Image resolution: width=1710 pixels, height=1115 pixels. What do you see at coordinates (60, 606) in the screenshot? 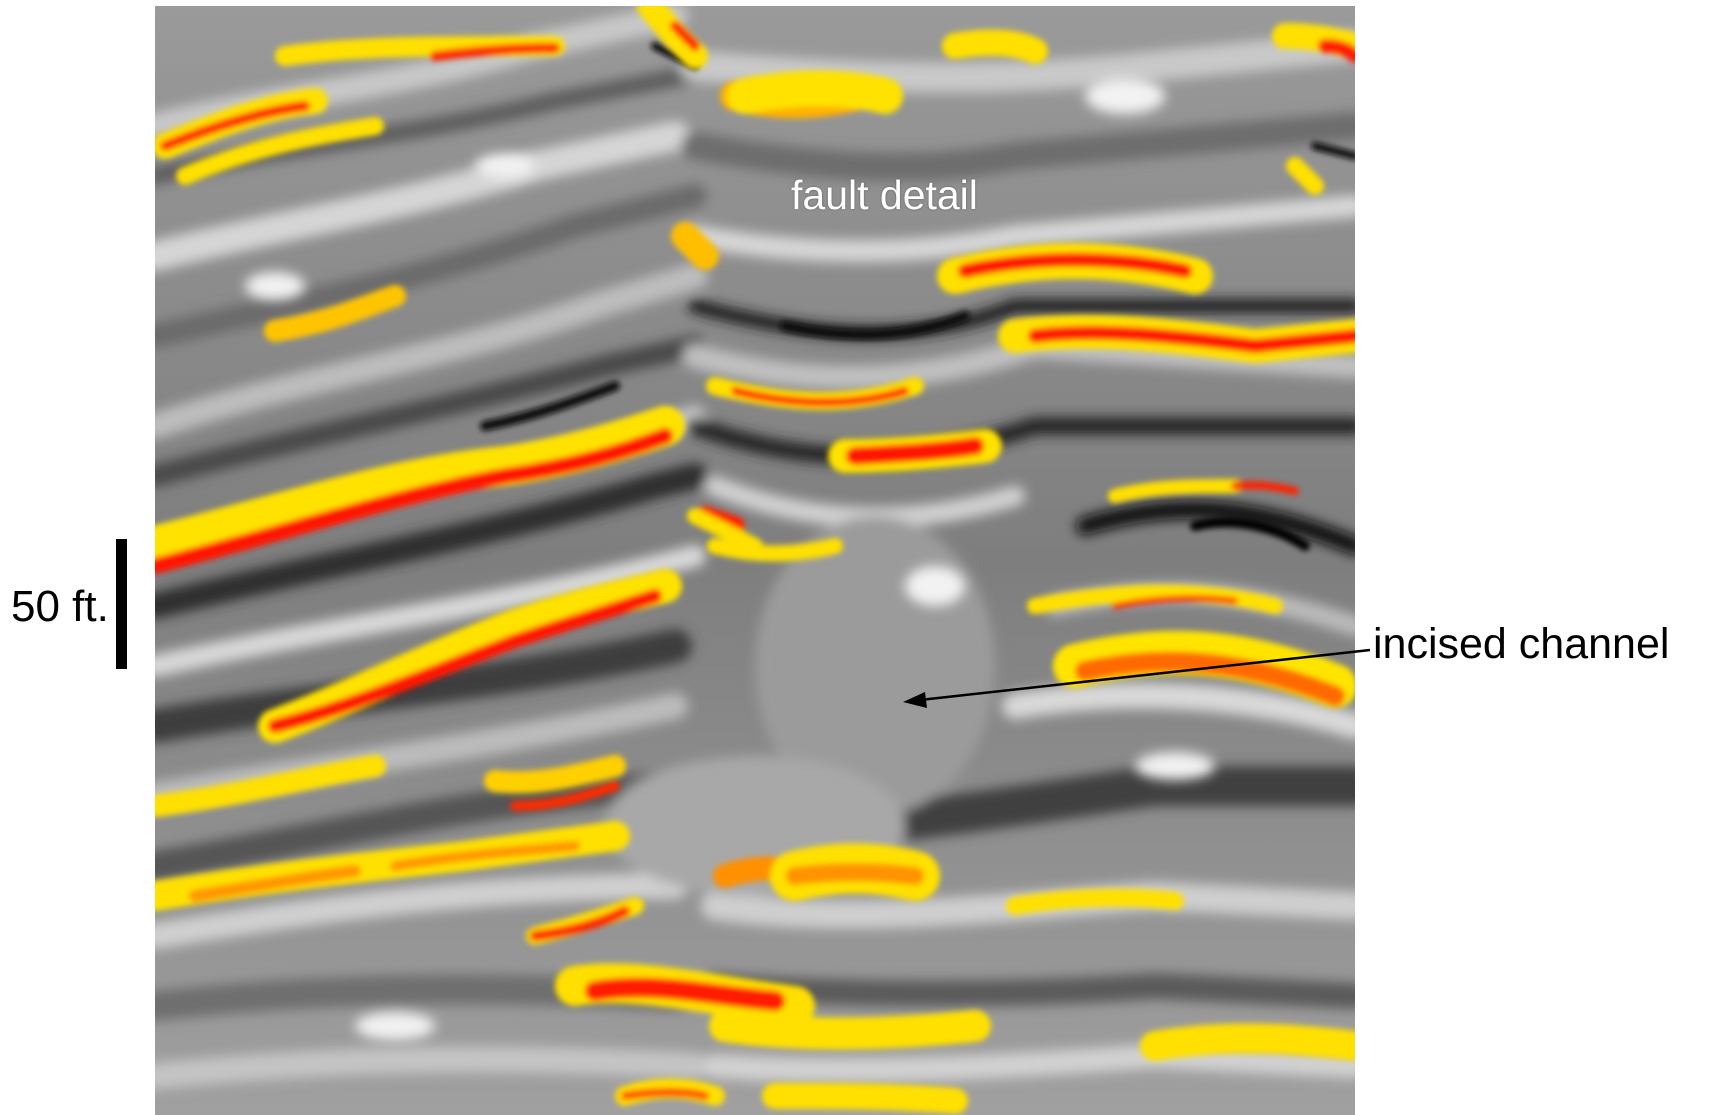
I see `scale-bar-label: 50 ft.` at bounding box center [60, 606].